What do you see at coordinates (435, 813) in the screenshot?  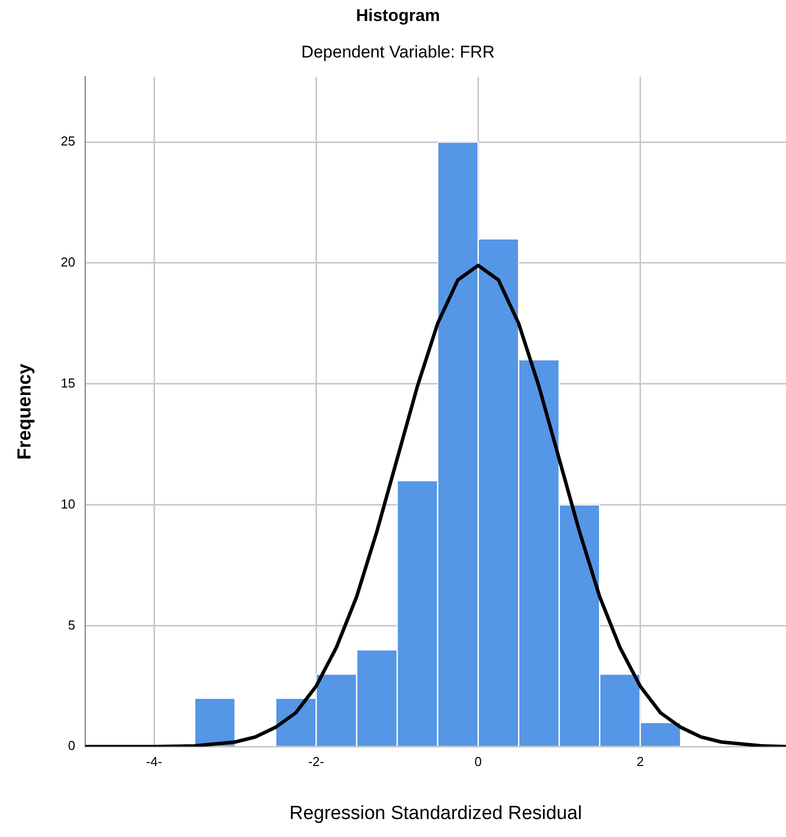 I see `x-axis-title: Regression Standardized Residual` at bounding box center [435, 813].